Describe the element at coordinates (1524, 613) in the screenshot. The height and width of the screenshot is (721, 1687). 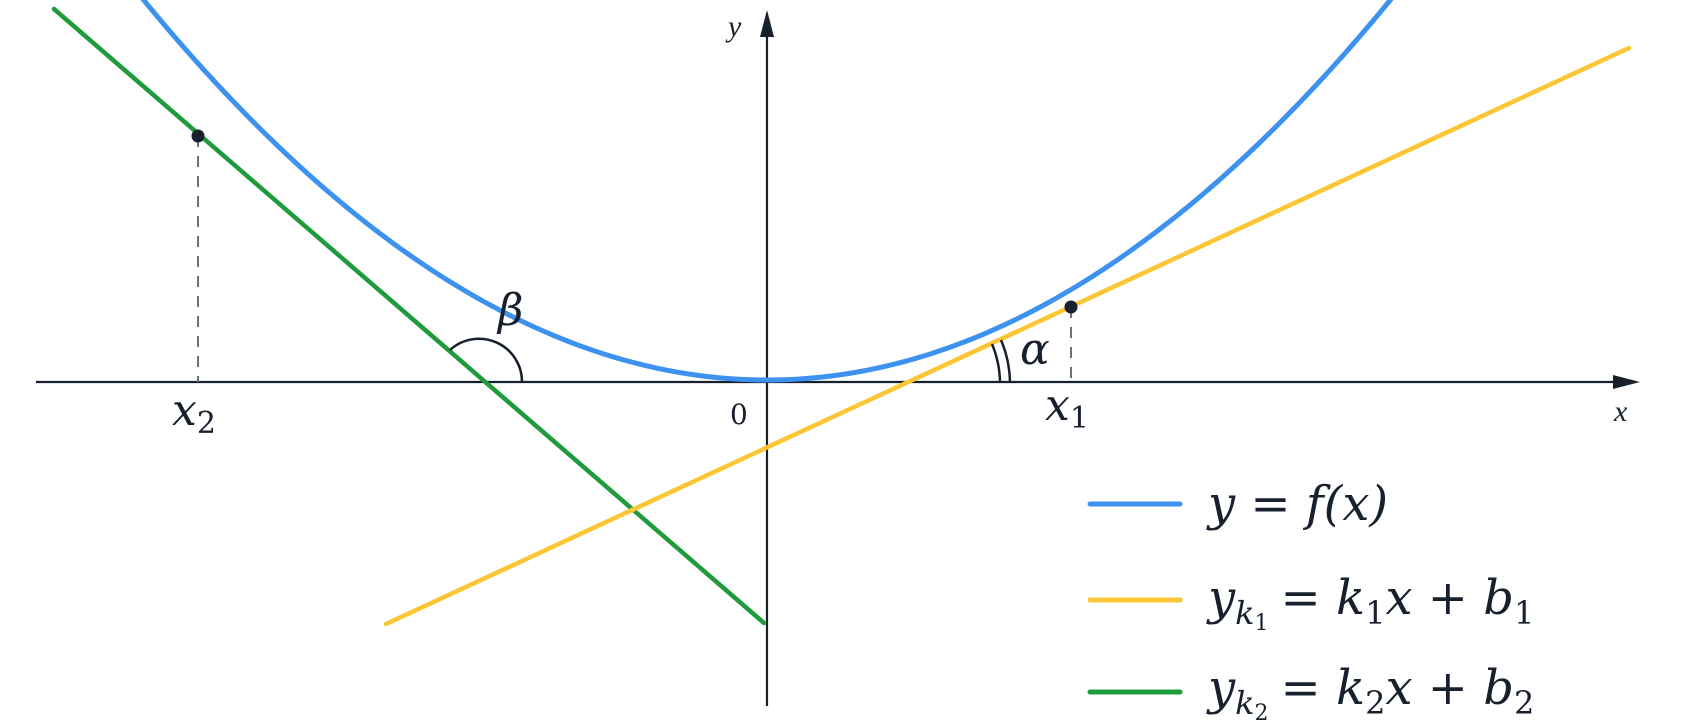
I see `legend-1-rhs-tail-sub: 1` at that location.